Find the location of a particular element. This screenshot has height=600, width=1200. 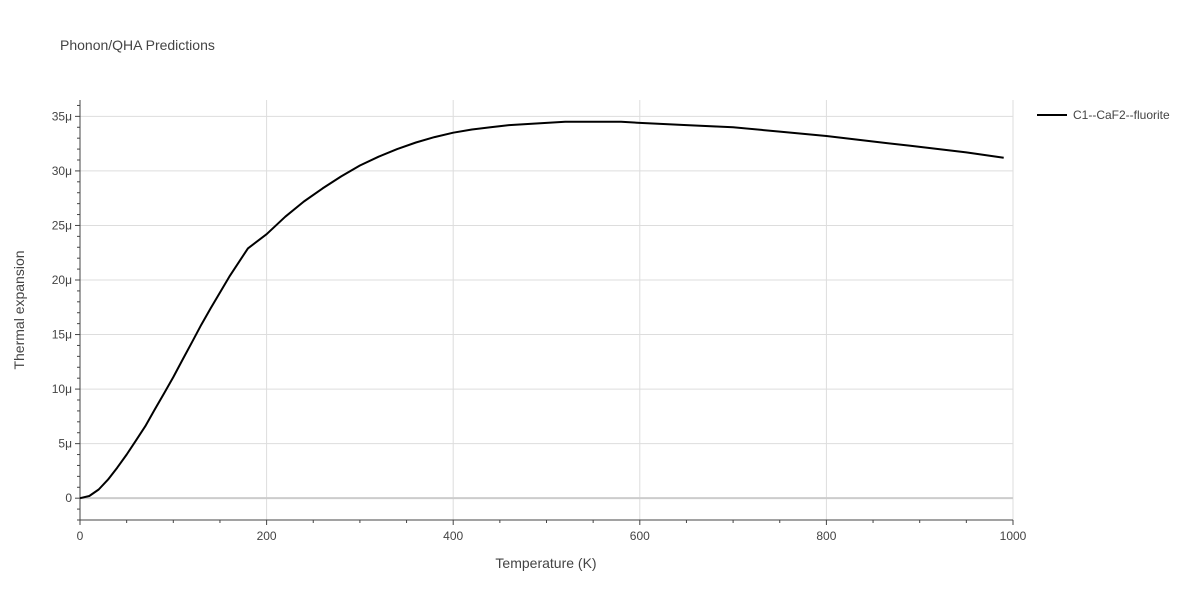

x-tick-label: 600 is located at coordinates (640, 536).